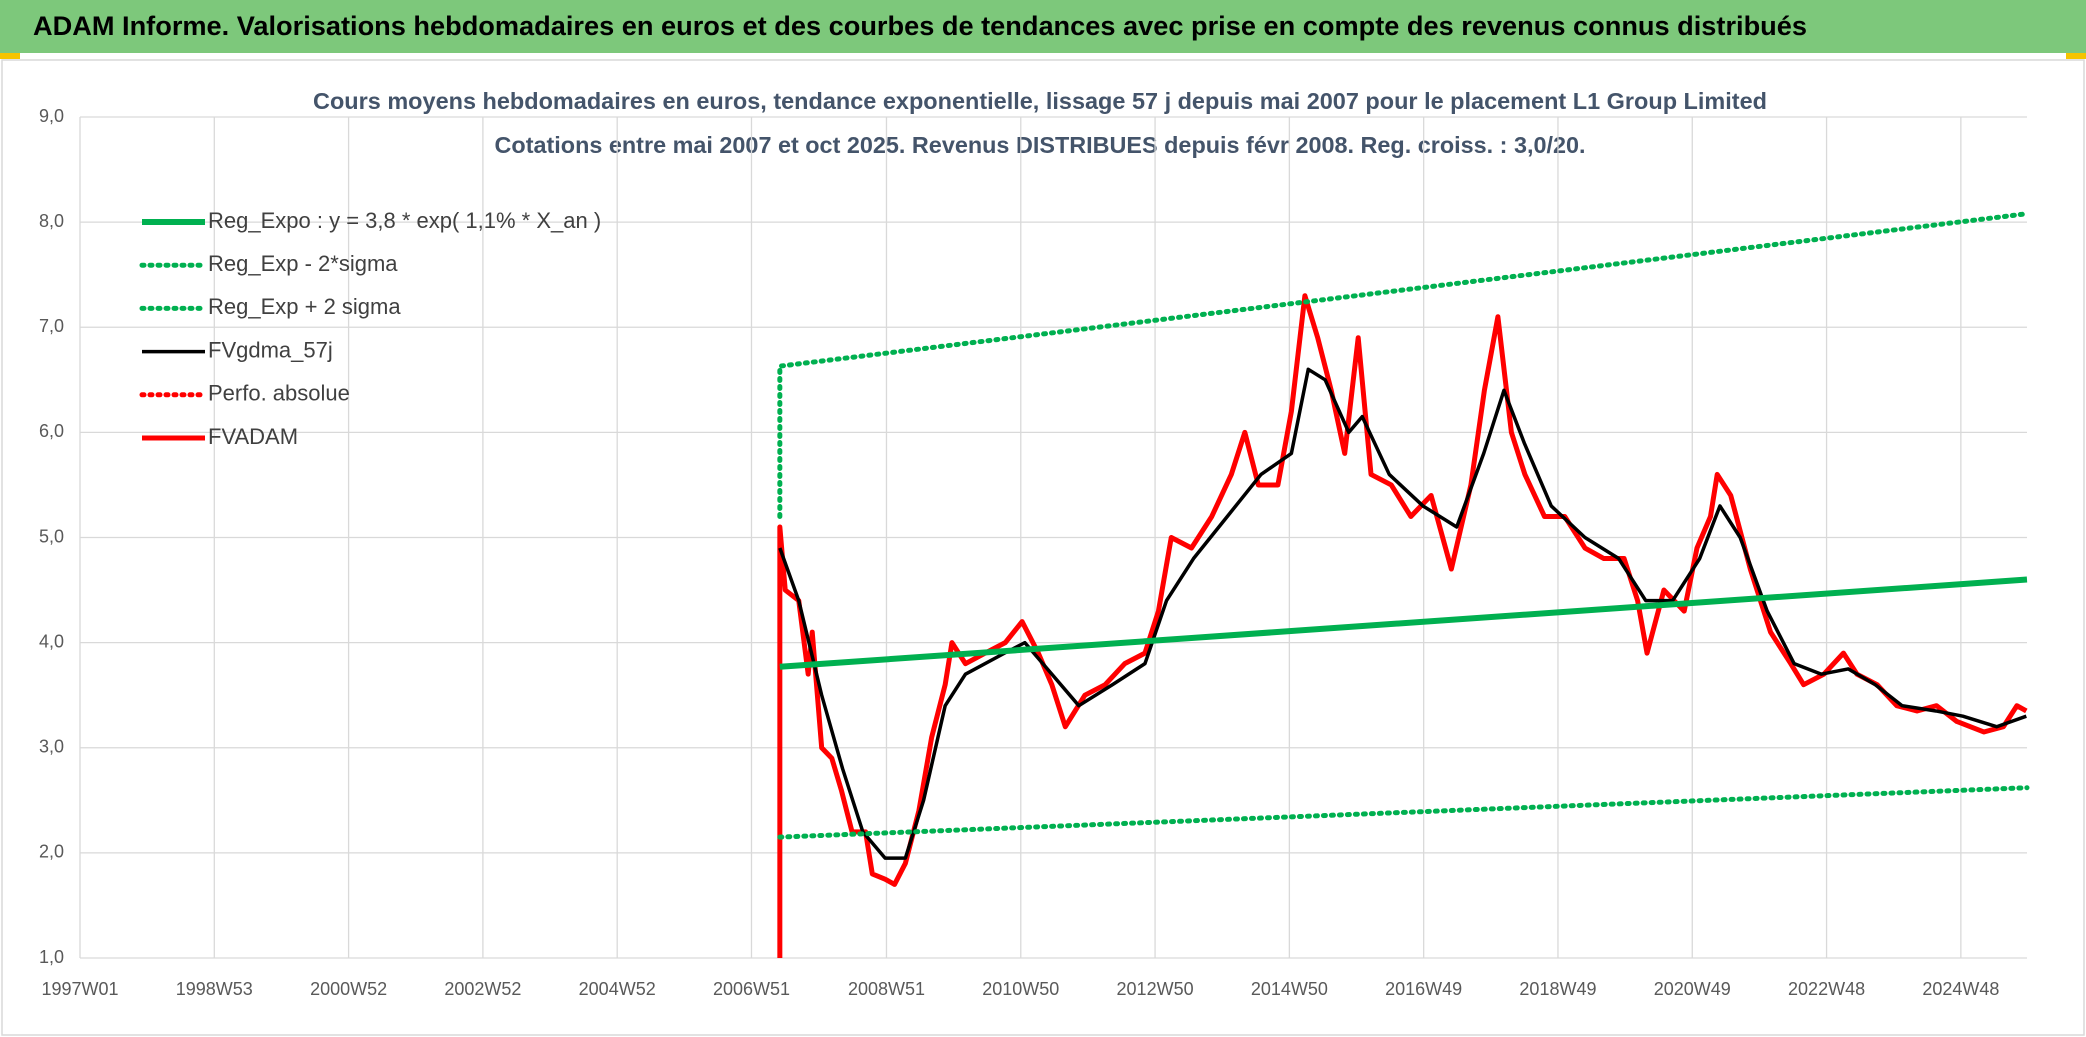 This screenshot has width=2086, height=1037. Describe the element at coordinates (1826, 989) in the screenshot. I see `x-tick-label: 2022W48` at that location.